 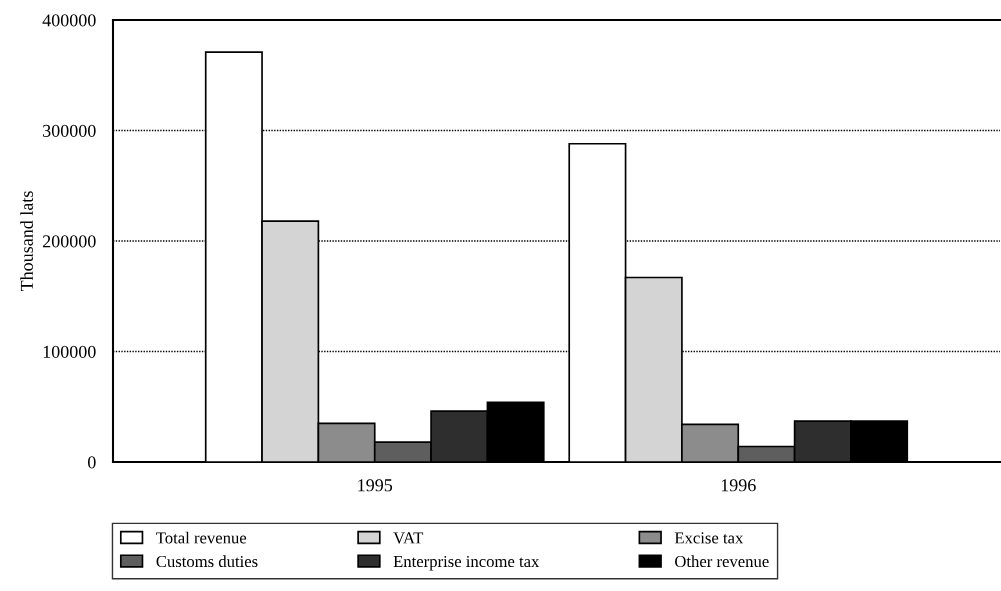 I want to click on y-tick-label: 200000, so click(x=69, y=241).